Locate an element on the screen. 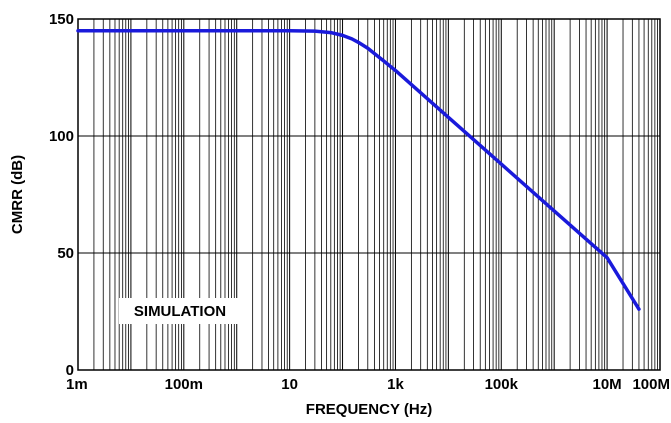  y-tick-label: 150 is located at coordinates (61, 19).